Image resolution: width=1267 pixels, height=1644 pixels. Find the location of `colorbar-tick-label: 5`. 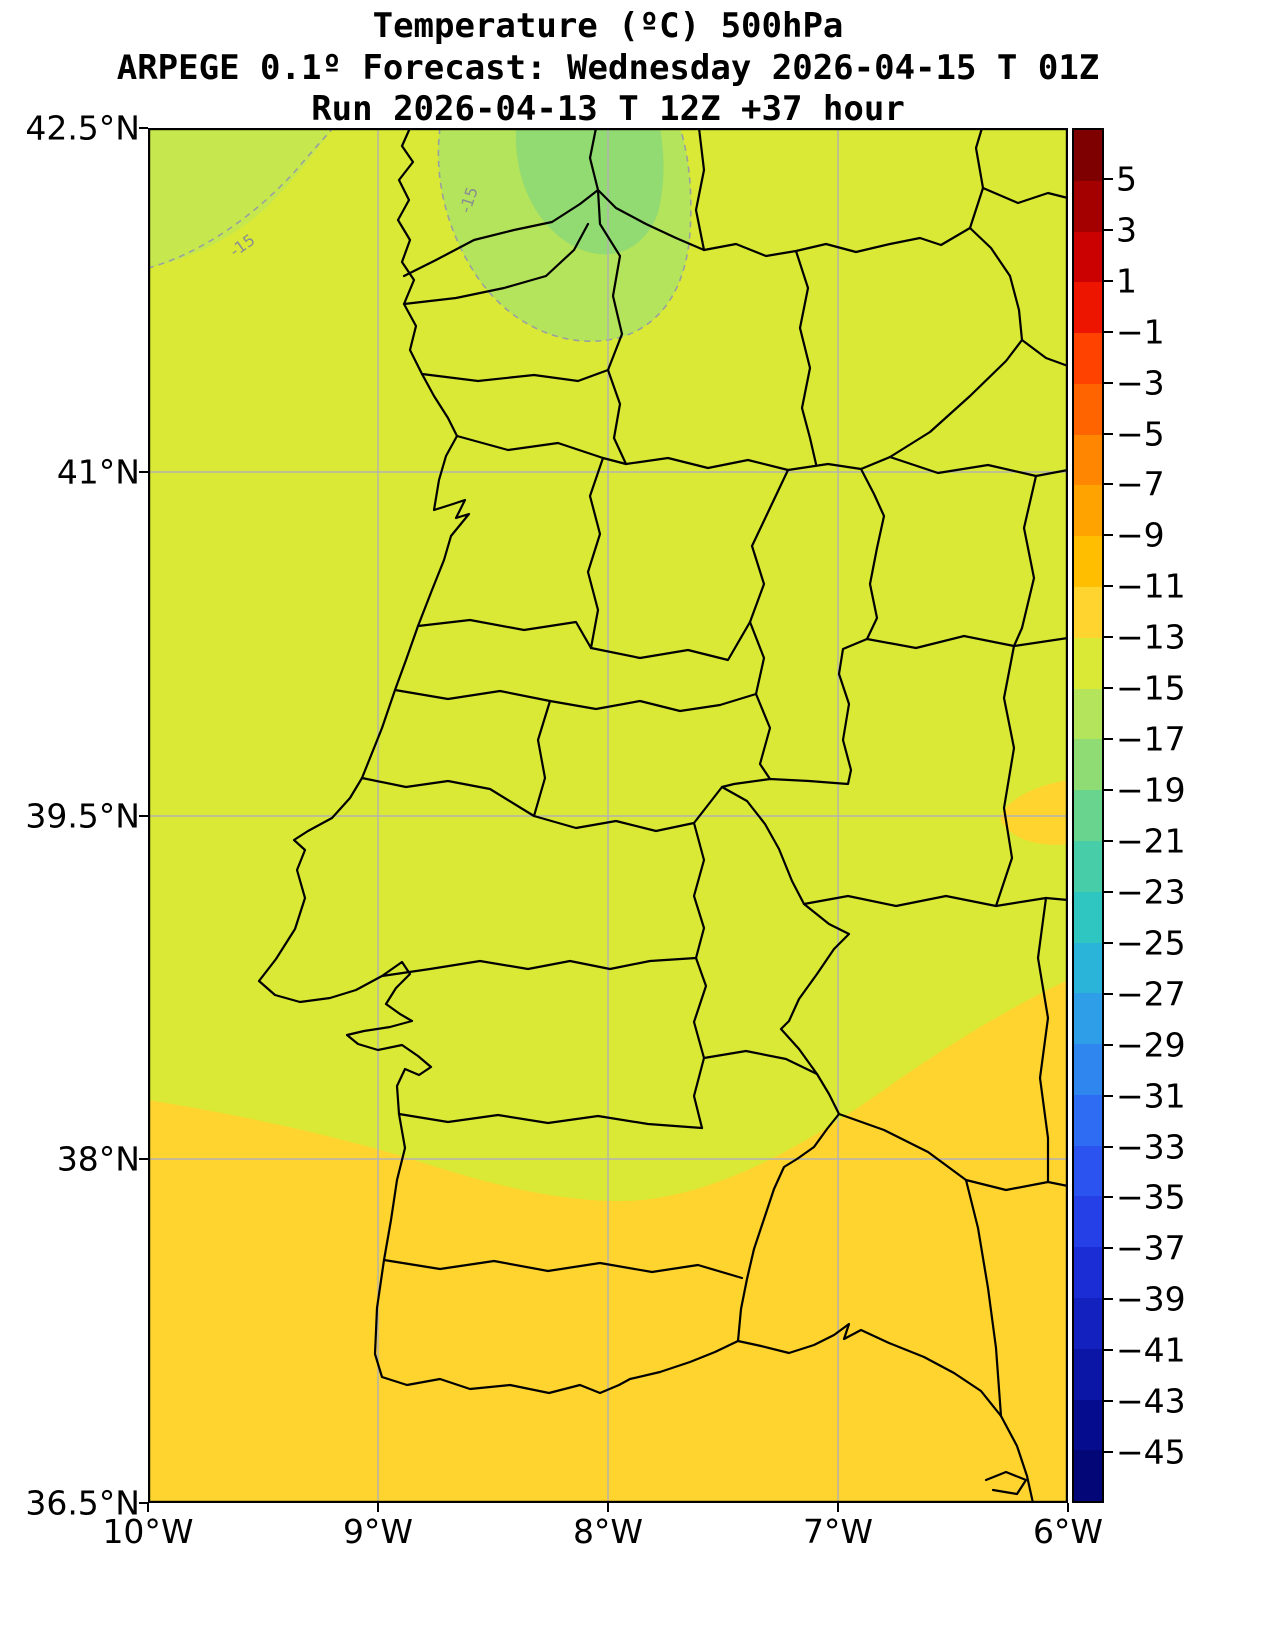

colorbar-tick-label: 5 is located at coordinates (1126, 179).